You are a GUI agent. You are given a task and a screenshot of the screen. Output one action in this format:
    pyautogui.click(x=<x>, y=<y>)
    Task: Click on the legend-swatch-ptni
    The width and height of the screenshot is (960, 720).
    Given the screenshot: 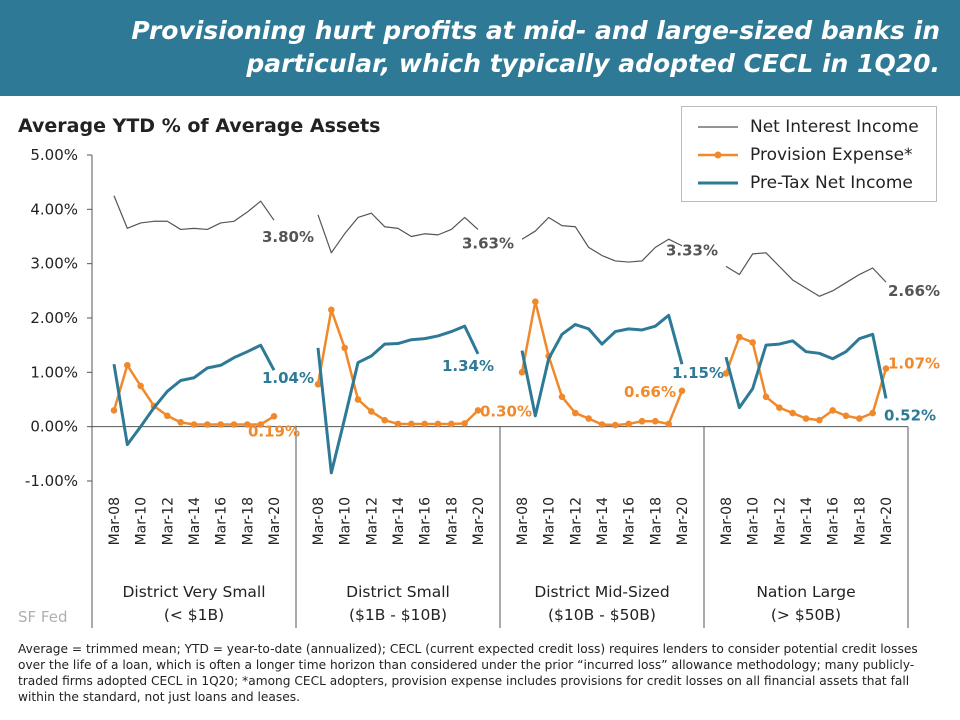 What is the action you would take?
    pyautogui.click(x=718, y=183)
    